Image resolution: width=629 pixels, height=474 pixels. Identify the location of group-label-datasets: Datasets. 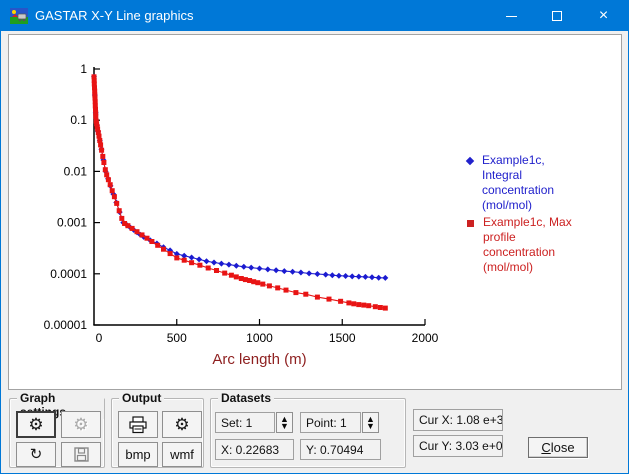
(246, 398).